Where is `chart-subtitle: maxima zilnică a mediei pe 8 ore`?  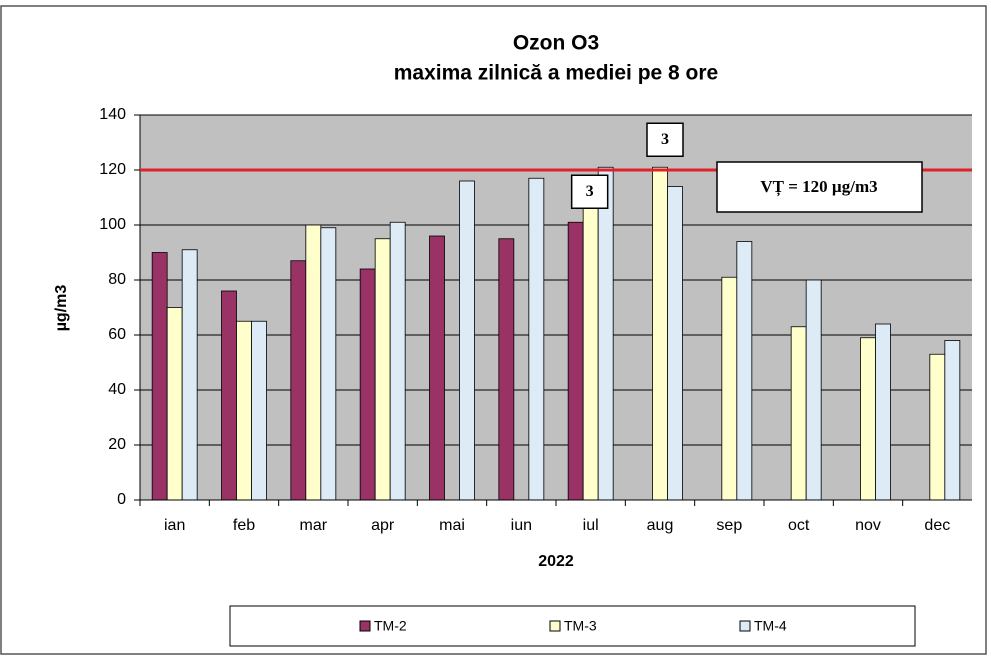
chart-subtitle: maxima zilnică a mediei pe 8 ore is located at coordinates (556, 73).